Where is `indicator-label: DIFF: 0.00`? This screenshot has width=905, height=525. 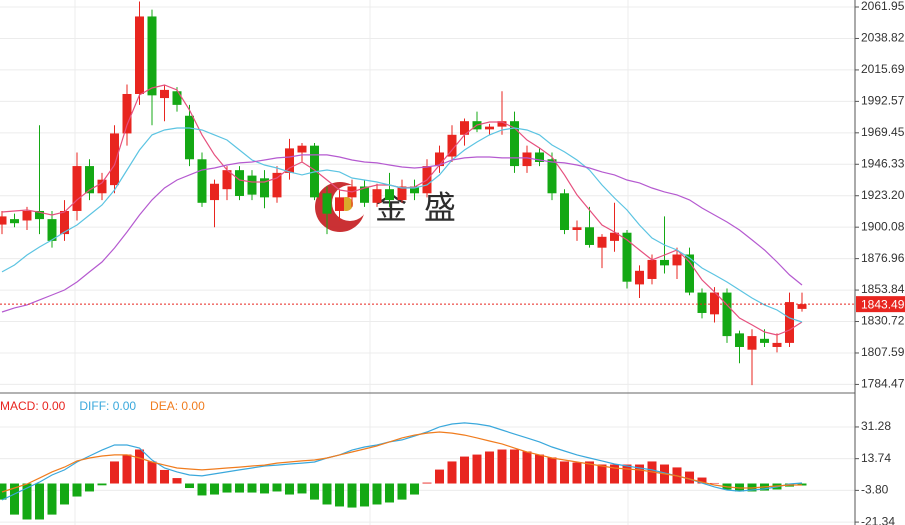 indicator-label: DIFF: 0.00 is located at coordinates (107, 406).